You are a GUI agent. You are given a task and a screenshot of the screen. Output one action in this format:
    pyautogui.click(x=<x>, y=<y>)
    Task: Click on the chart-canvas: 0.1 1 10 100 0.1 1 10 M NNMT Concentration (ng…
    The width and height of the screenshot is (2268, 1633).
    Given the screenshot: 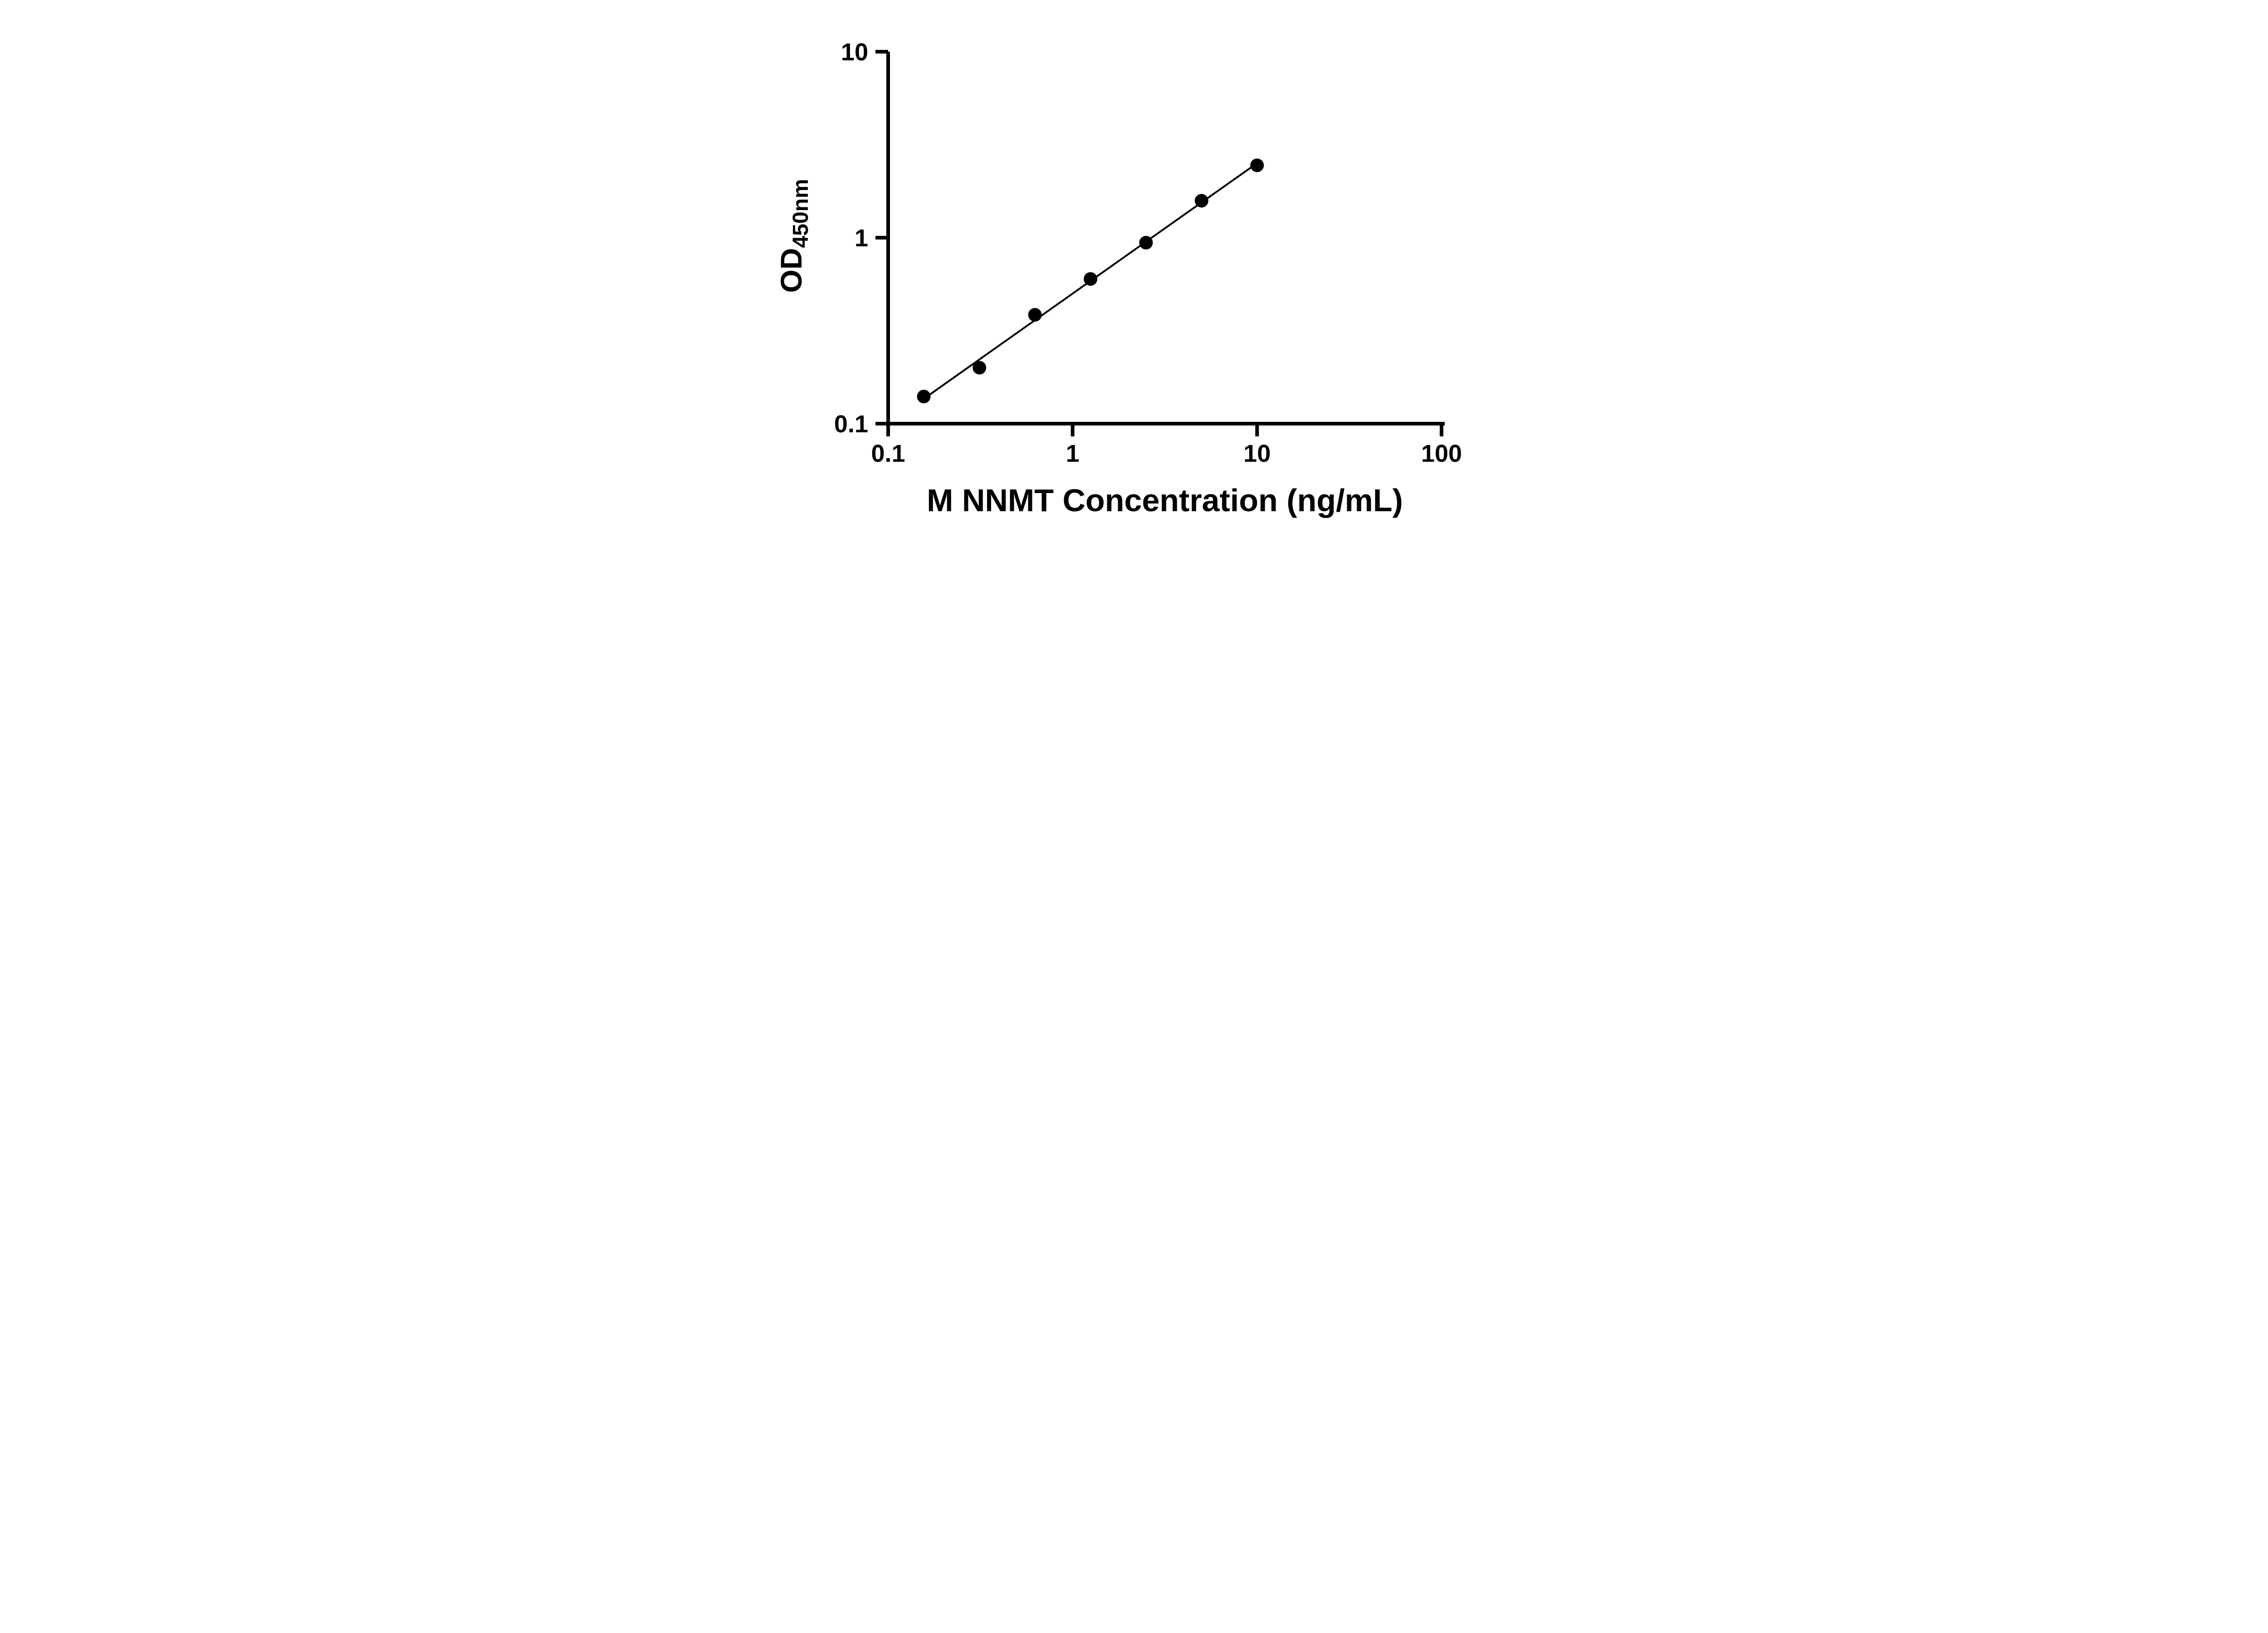 What is the action you would take?
    pyautogui.click(x=1134, y=272)
    